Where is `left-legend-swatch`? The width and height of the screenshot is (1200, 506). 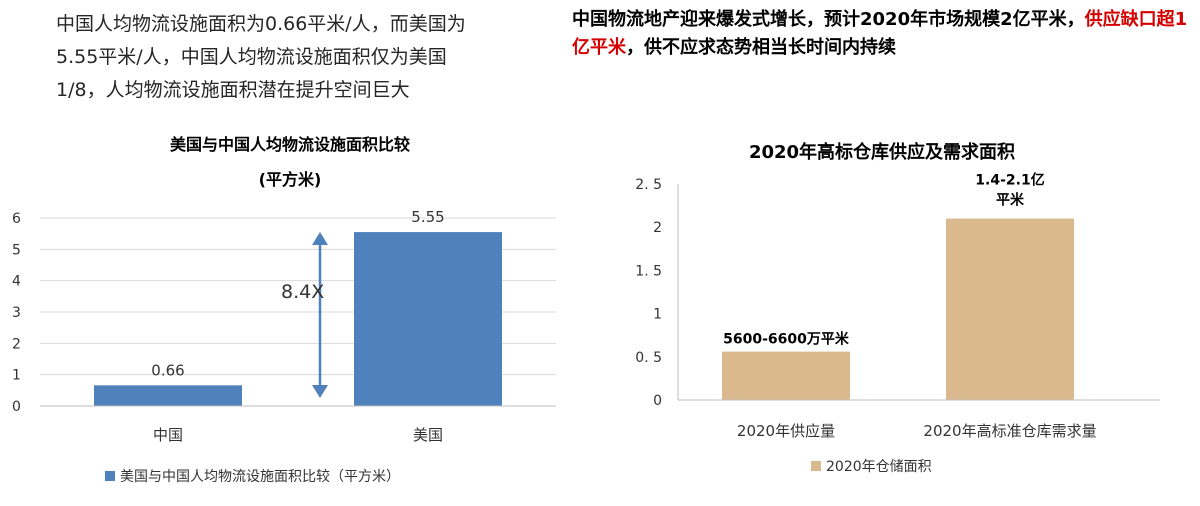 left-legend-swatch is located at coordinates (110, 476).